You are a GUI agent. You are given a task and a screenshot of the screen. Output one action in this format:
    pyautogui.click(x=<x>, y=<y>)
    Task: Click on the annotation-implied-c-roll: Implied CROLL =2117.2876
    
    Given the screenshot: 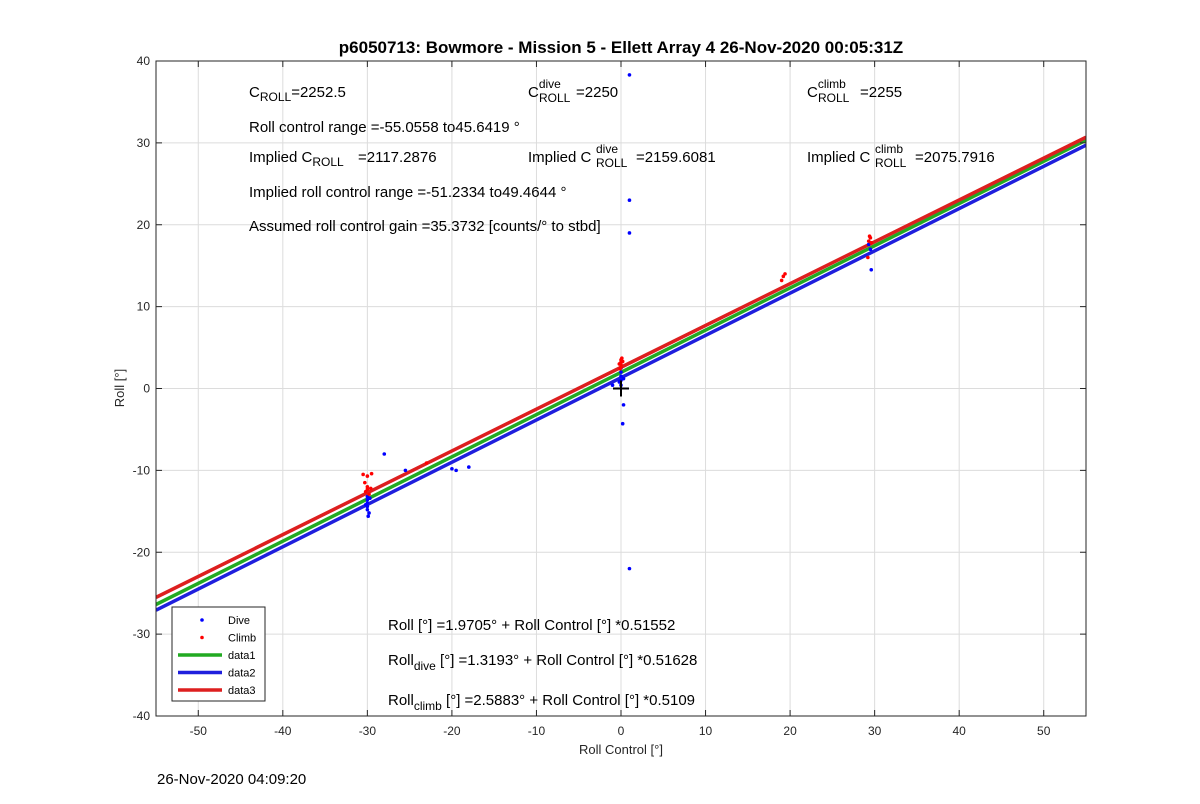 What is the action you would take?
    pyautogui.click(x=343, y=159)
    